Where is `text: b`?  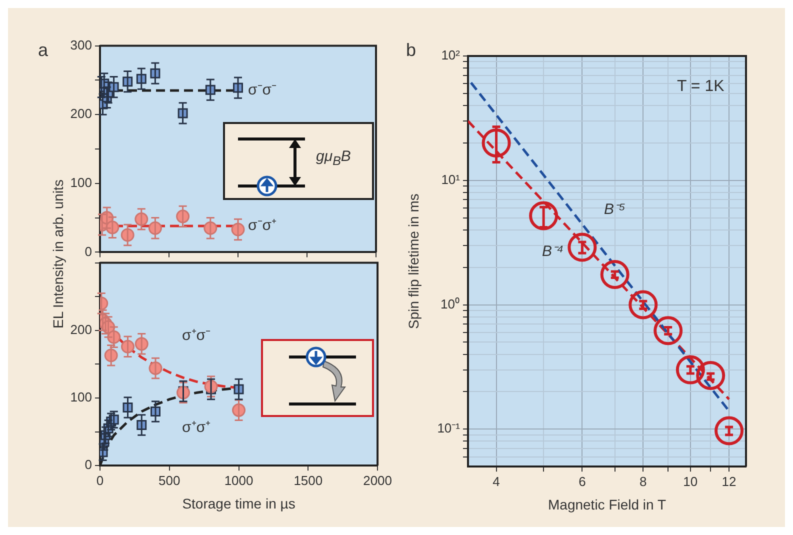
text: b is located at coordinates (411, 50).